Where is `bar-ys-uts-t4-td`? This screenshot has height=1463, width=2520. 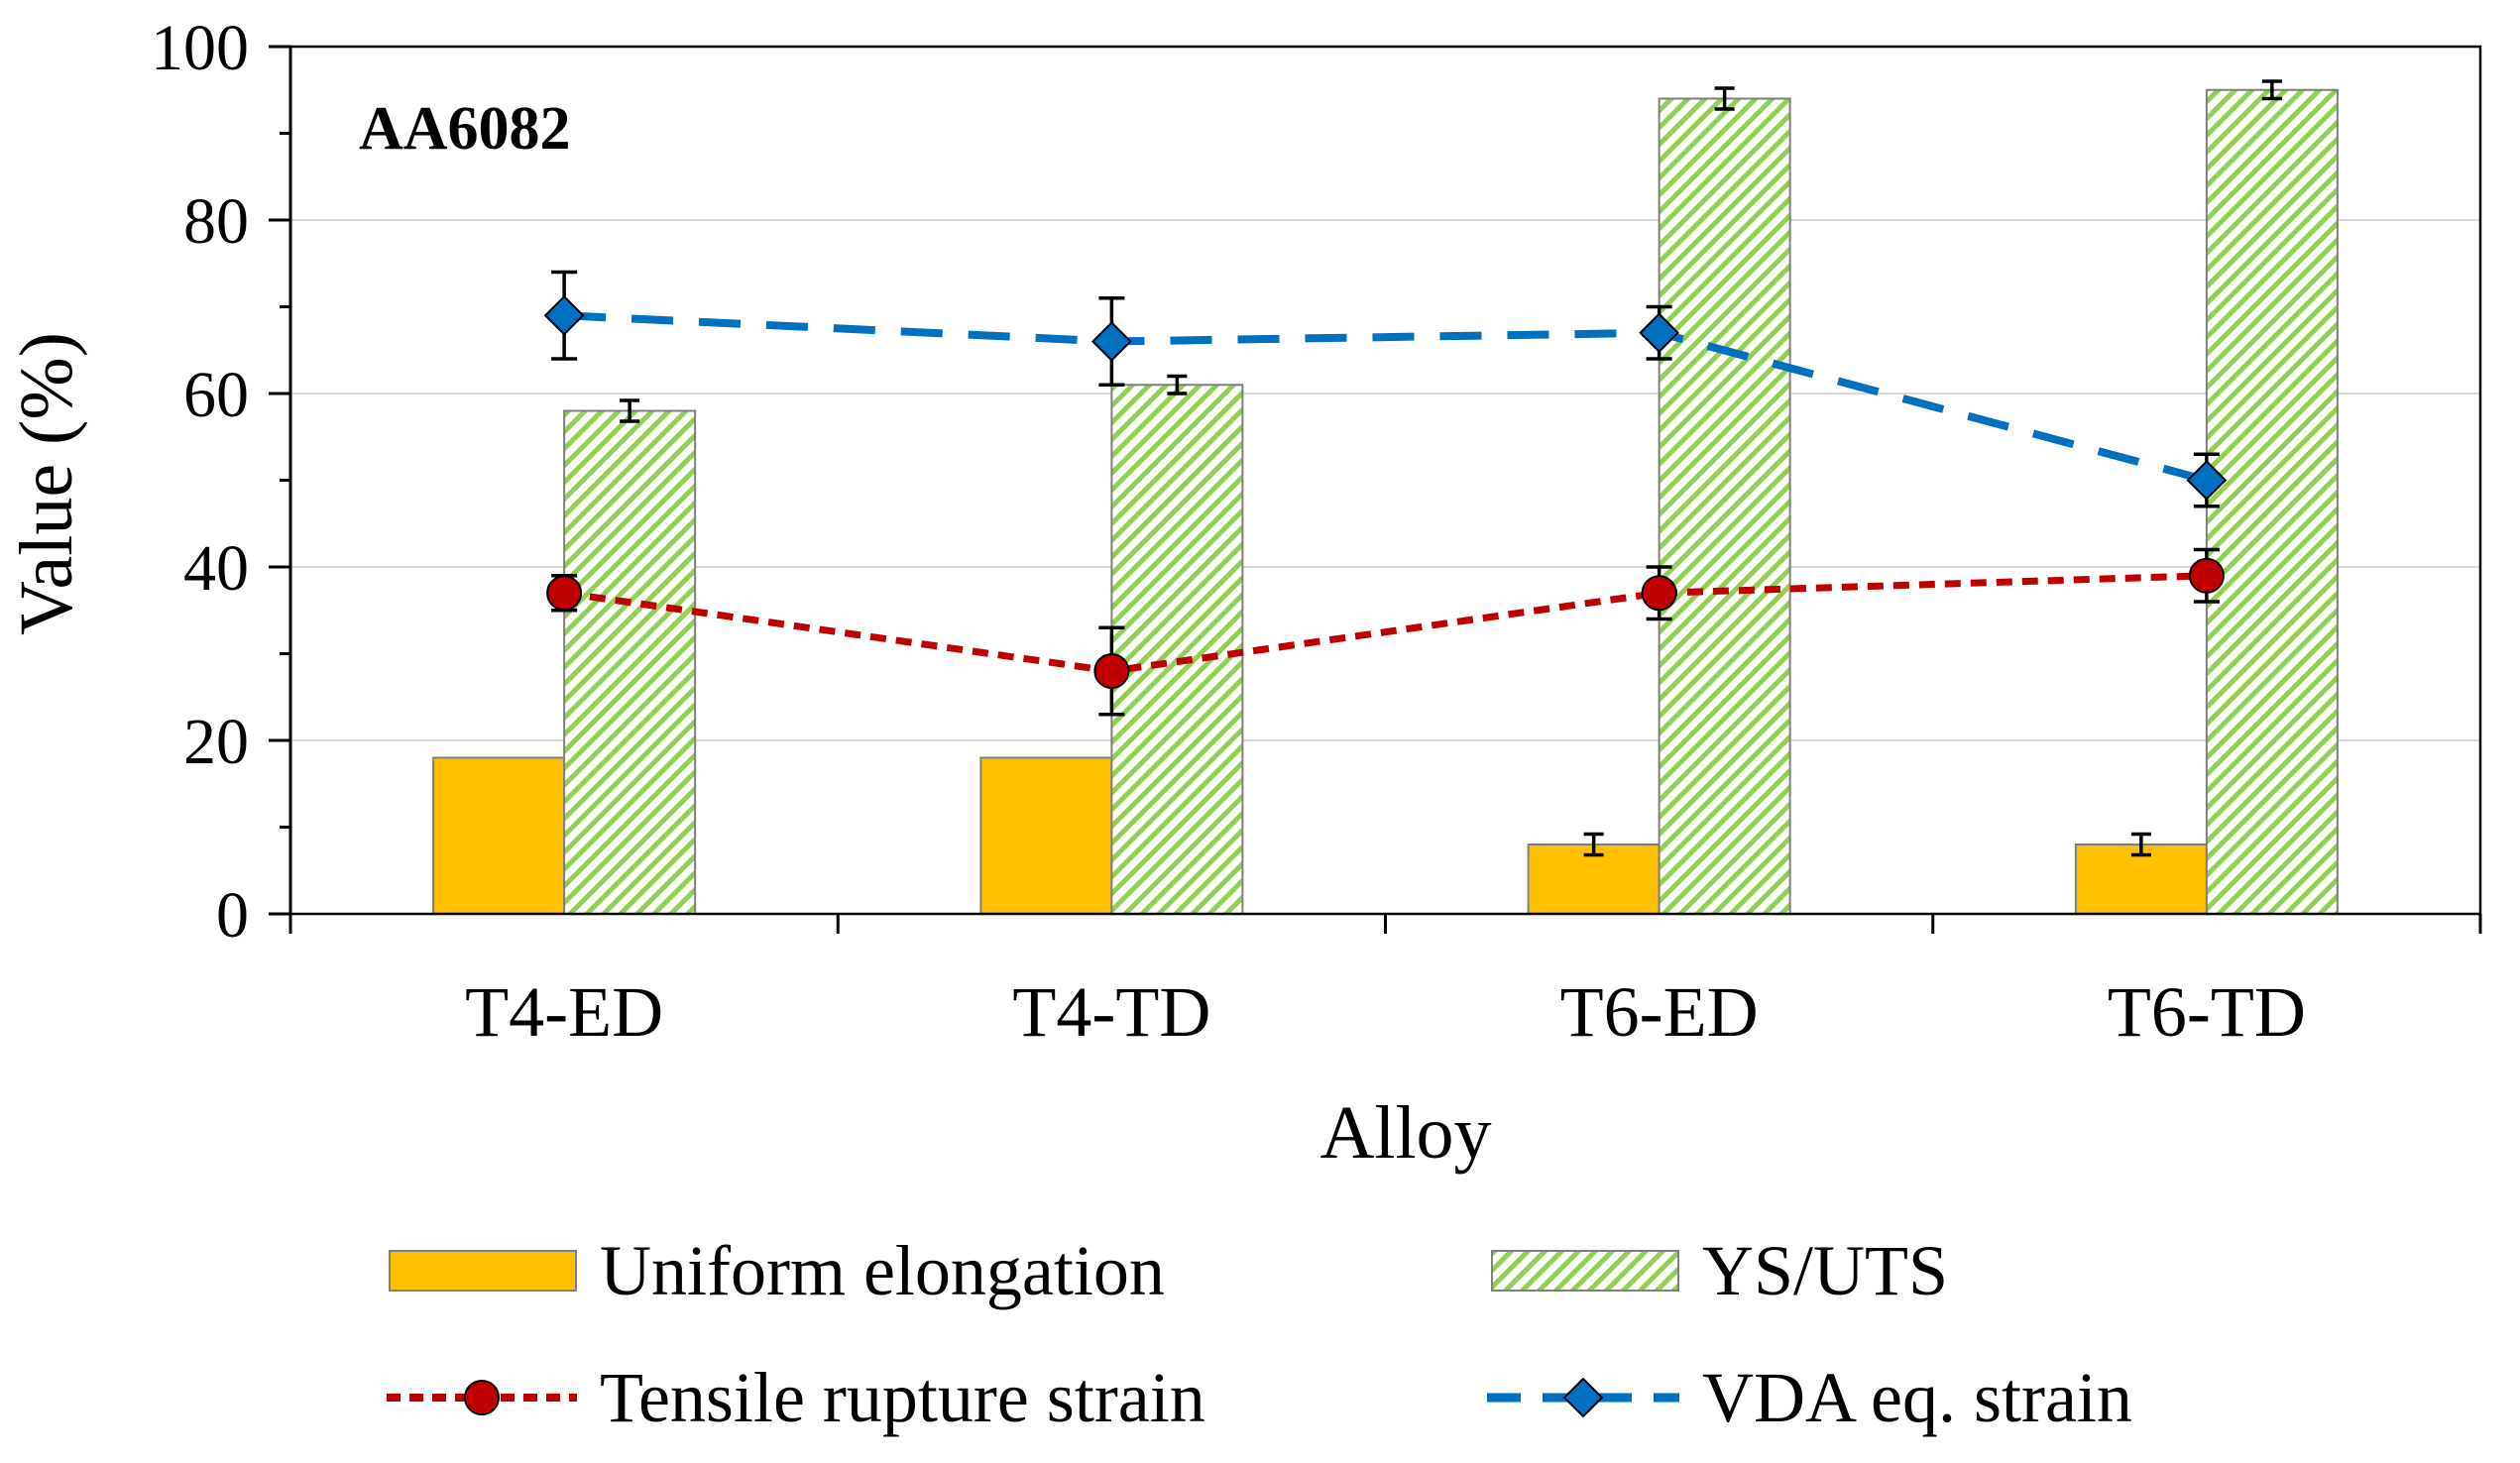
bar-ys-uts-t4-td is located at coordinates (1177, 649).